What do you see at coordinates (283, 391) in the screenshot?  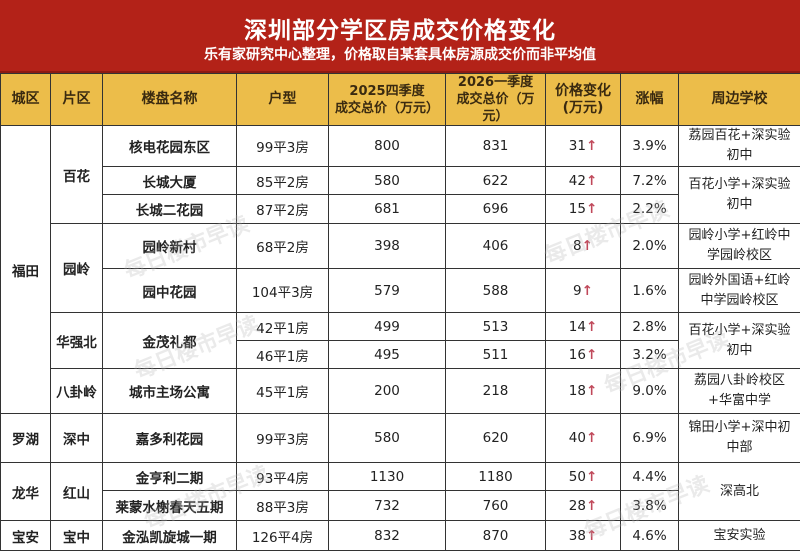 I see `layout-cell: 45平1房` at bounding box center [283, 391].